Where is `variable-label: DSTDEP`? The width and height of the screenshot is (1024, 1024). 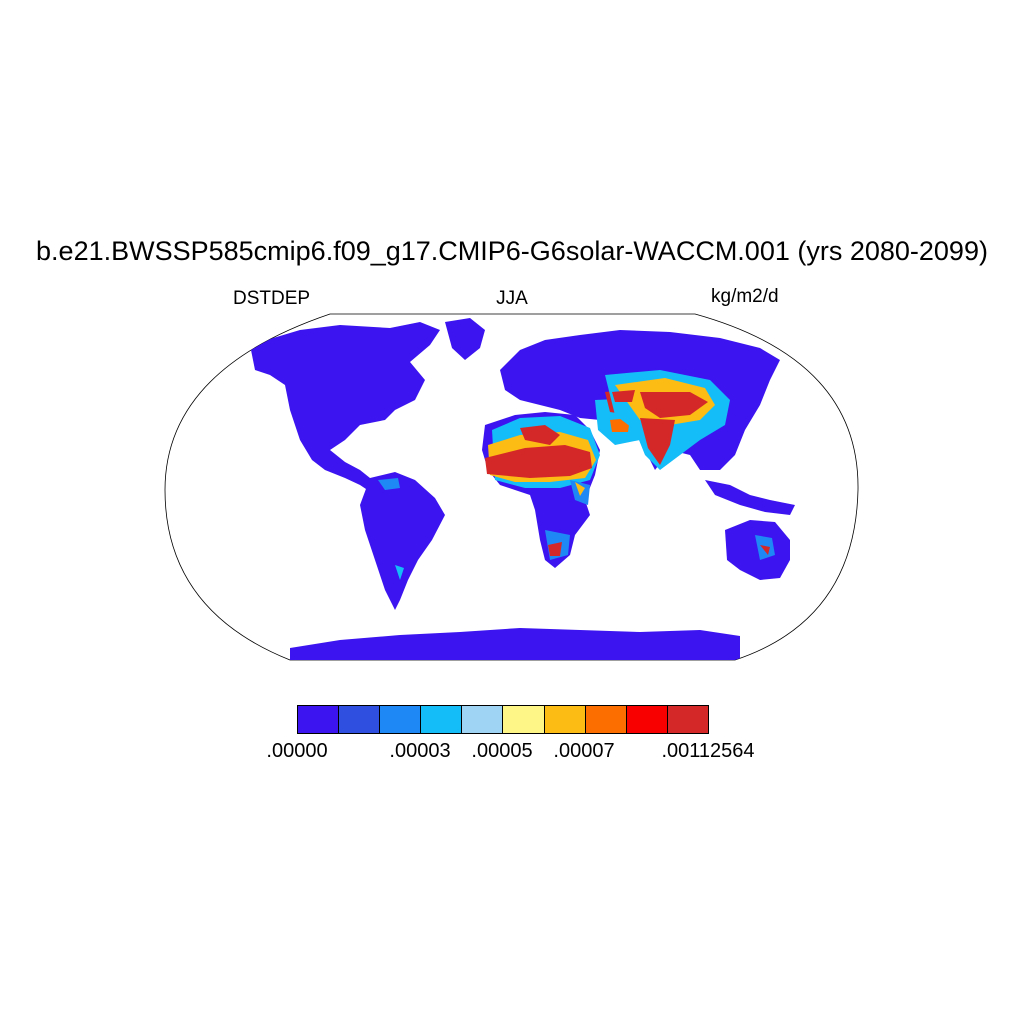 variable-label: DSTDEP is located at coordinates (272, 298).